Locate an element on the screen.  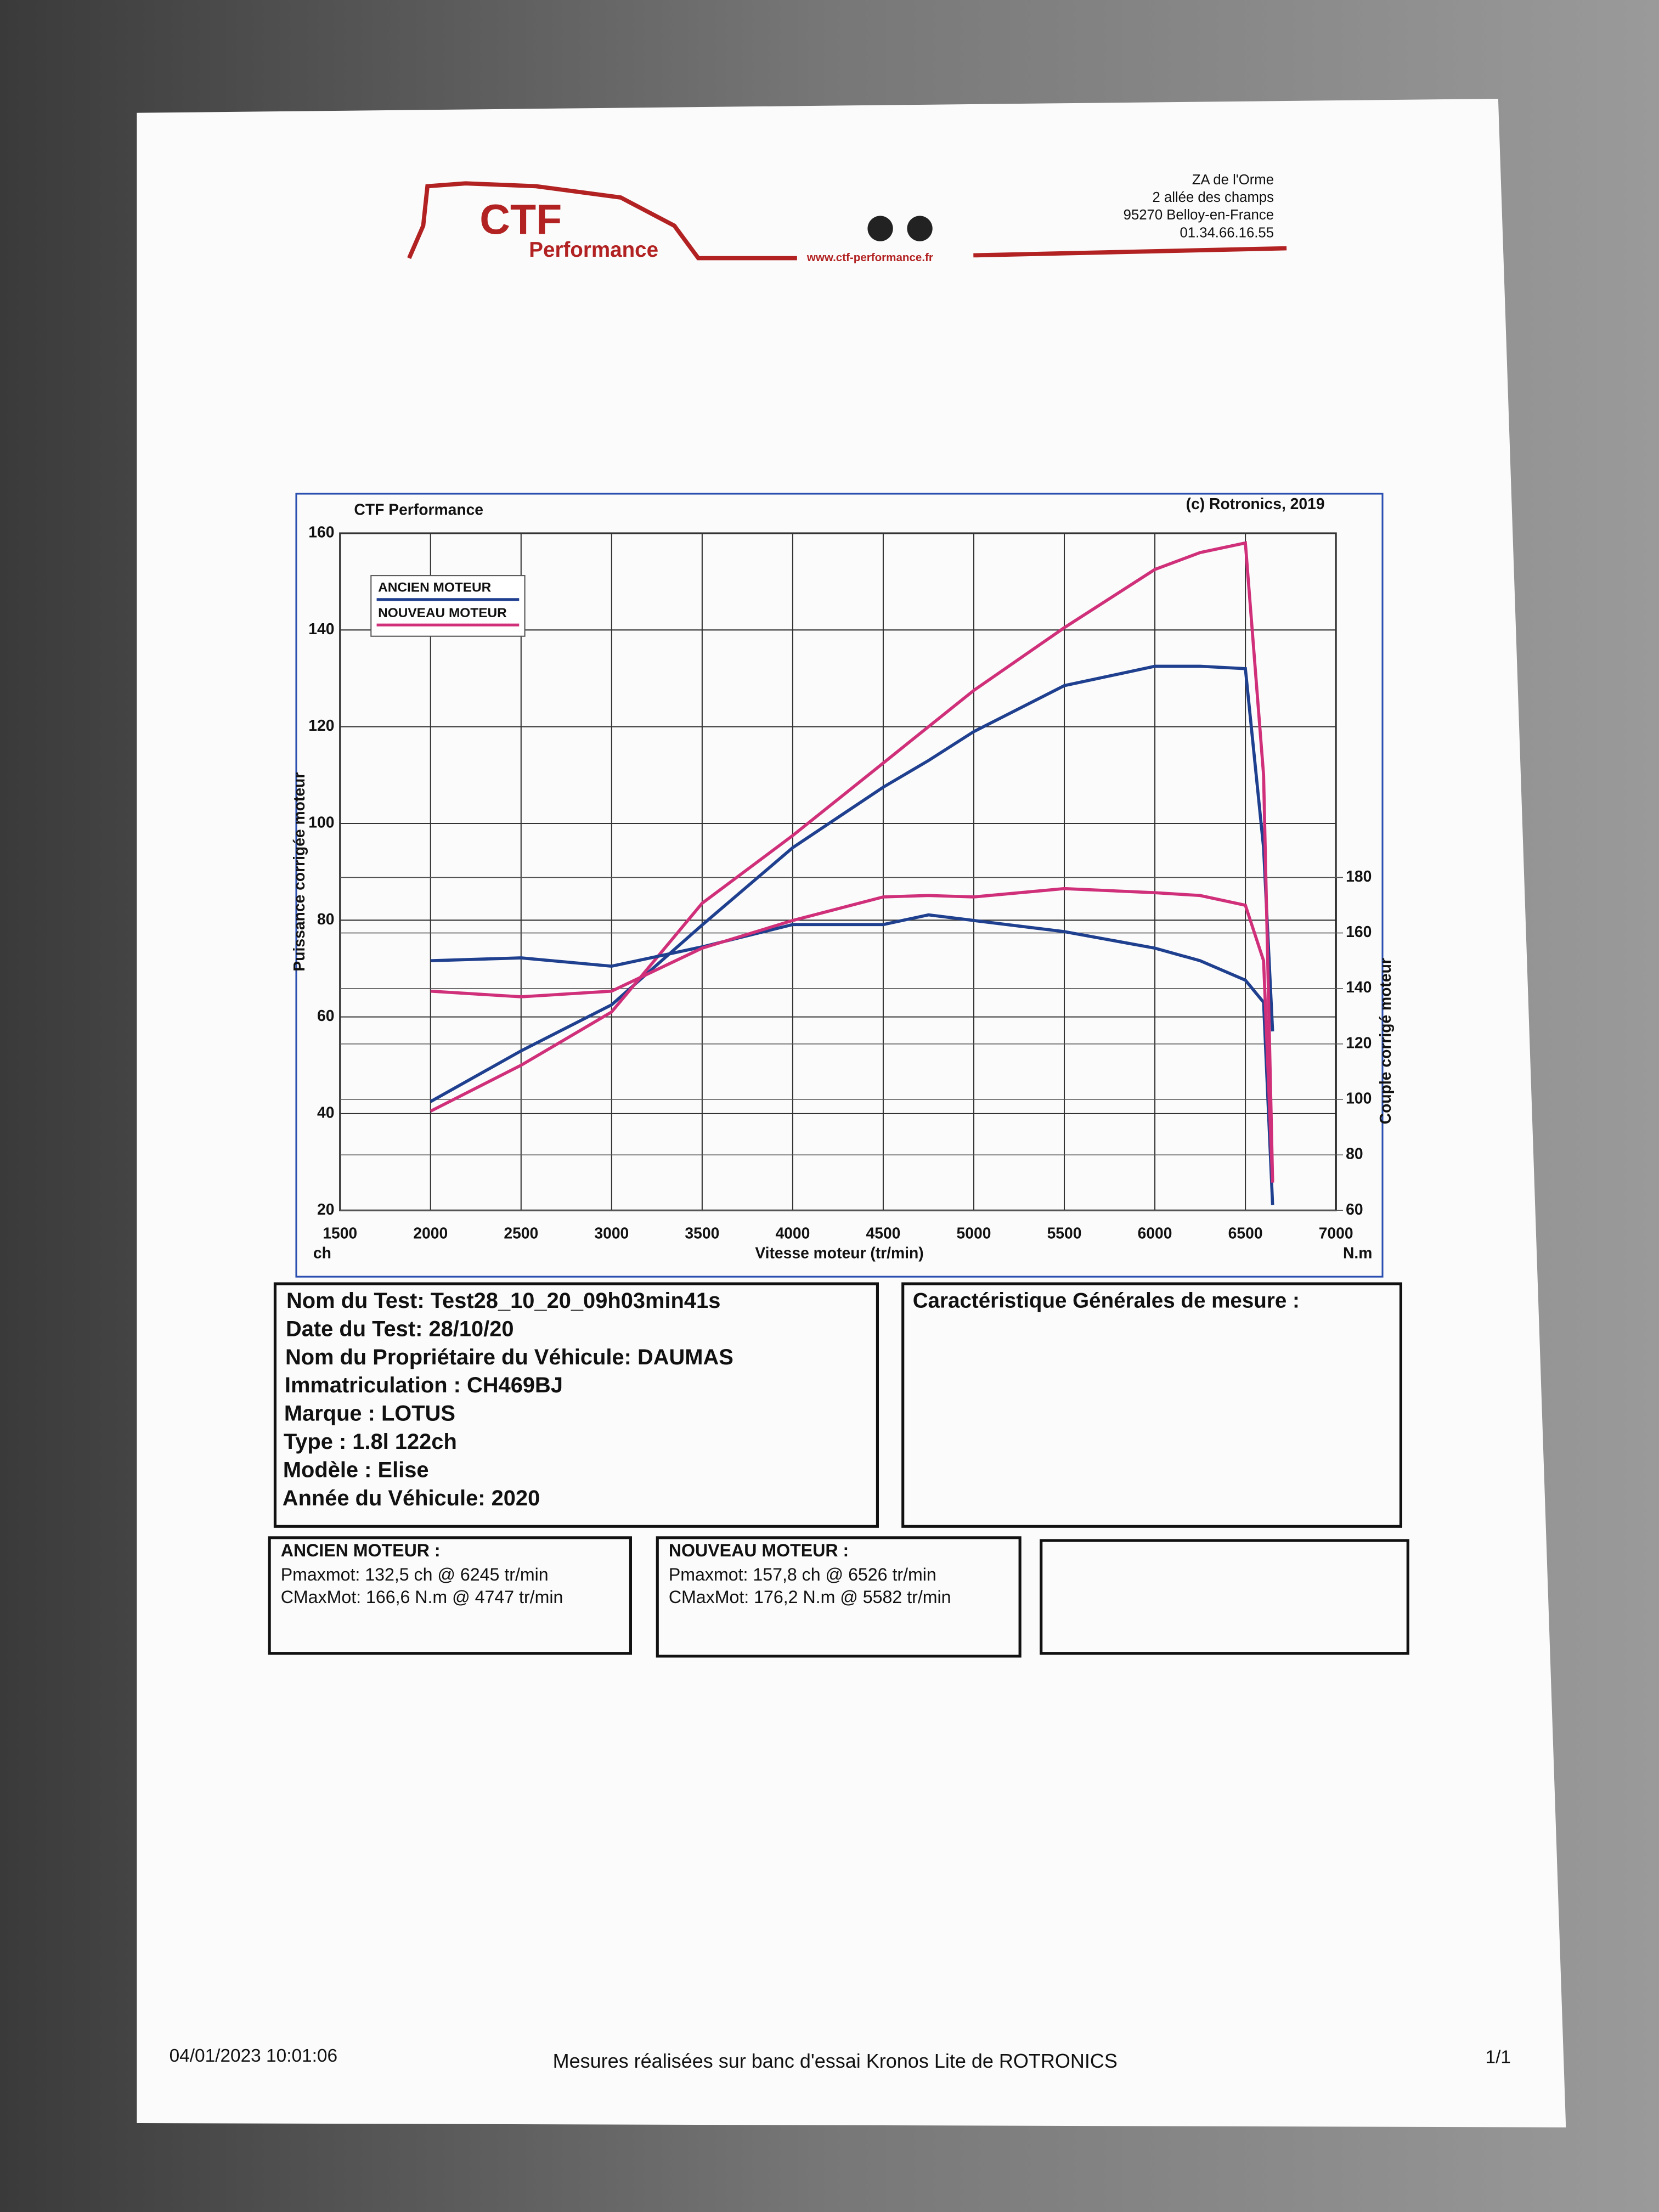
result-line: Pmaxmot: 157,8 ch @ 6526 tr/min is located at coordinates (802, 1575).